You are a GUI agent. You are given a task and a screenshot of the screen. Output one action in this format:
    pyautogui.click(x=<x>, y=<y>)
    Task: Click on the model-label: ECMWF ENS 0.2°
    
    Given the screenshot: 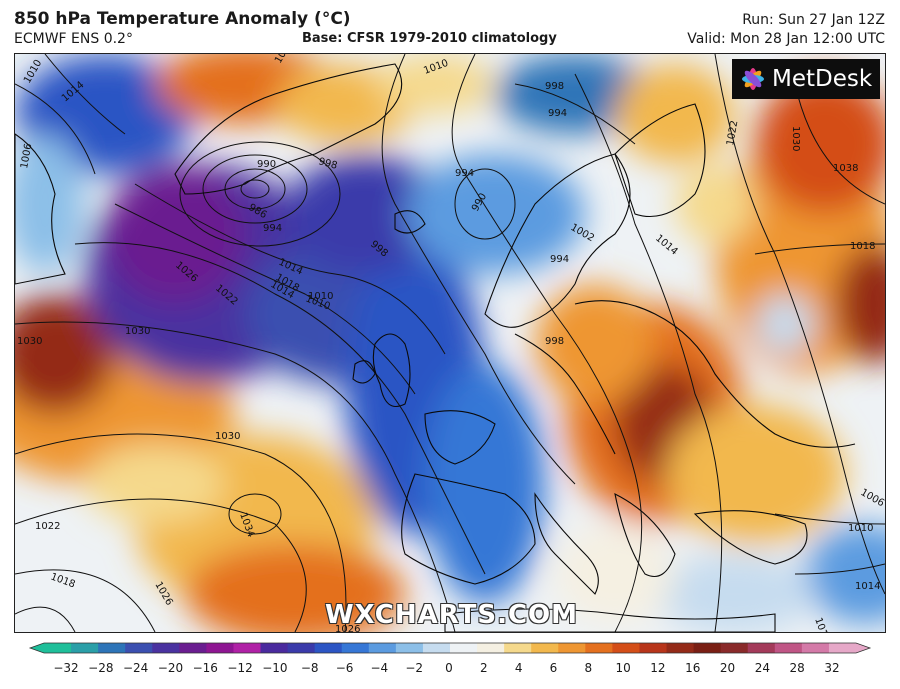 What is the action you would take?
    pyautogui.click(x=73, y=39)
    